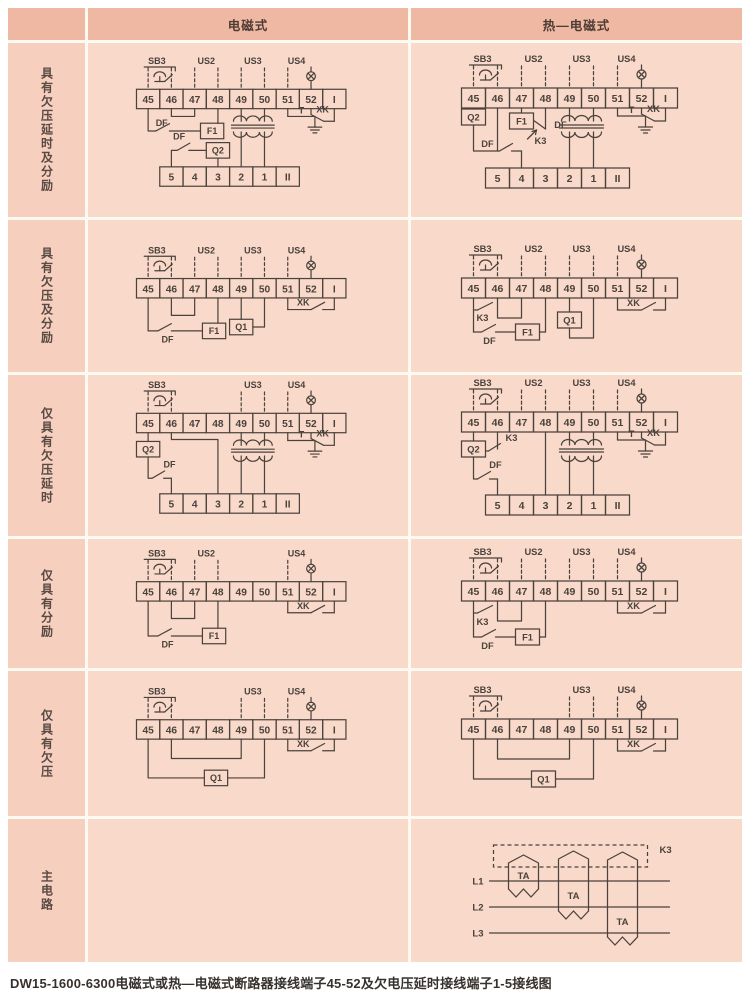  Describe the element at coordinates (576, 24) in the screenshot. I see `column-header-thermal-electromagnetic: 热—电磁式` at that location.